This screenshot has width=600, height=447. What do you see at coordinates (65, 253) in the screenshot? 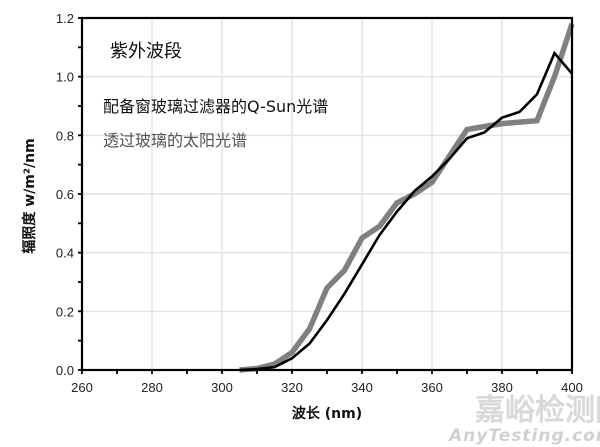
I see `y-tick-label: 0.4` at bounding box center [65, 253].